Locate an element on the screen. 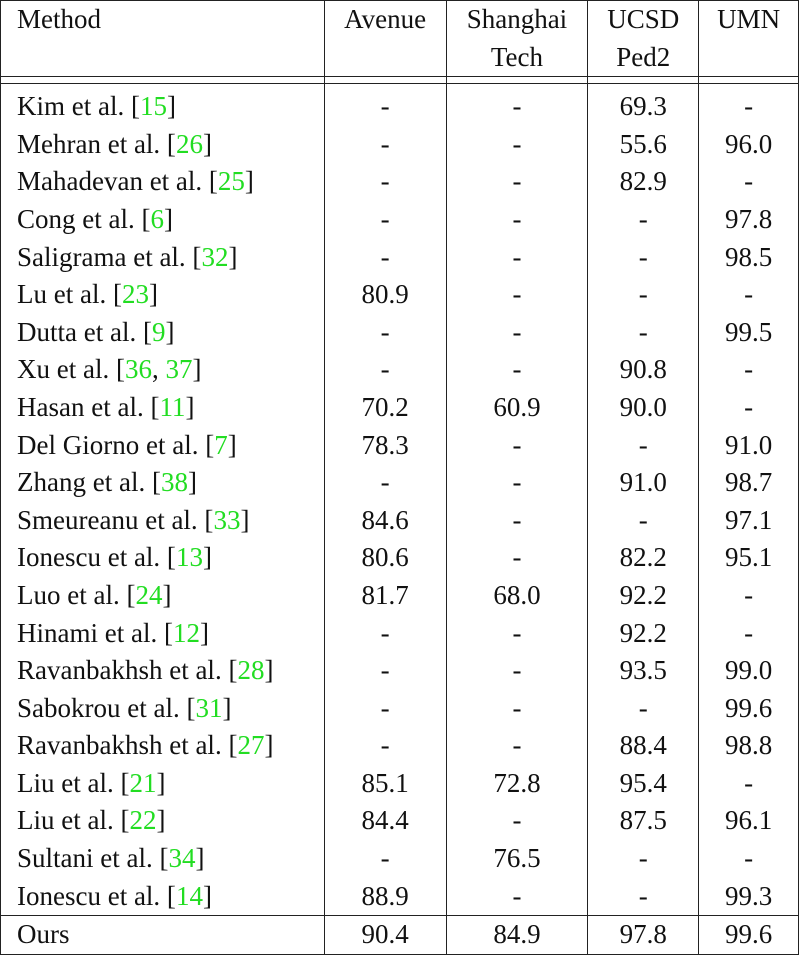 The image size is (801, 968). citation-link: 37 is located at coordinates (179, 369).